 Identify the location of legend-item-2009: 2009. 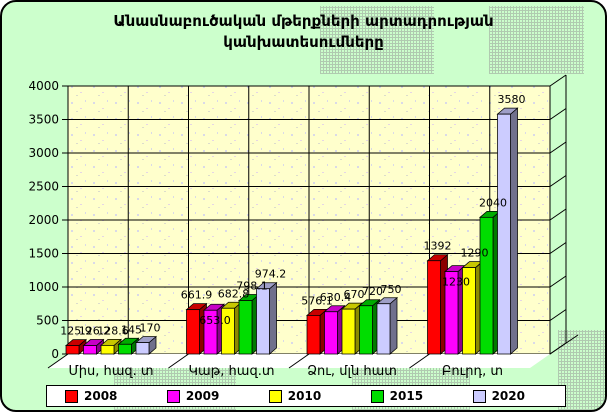
(193, 396).